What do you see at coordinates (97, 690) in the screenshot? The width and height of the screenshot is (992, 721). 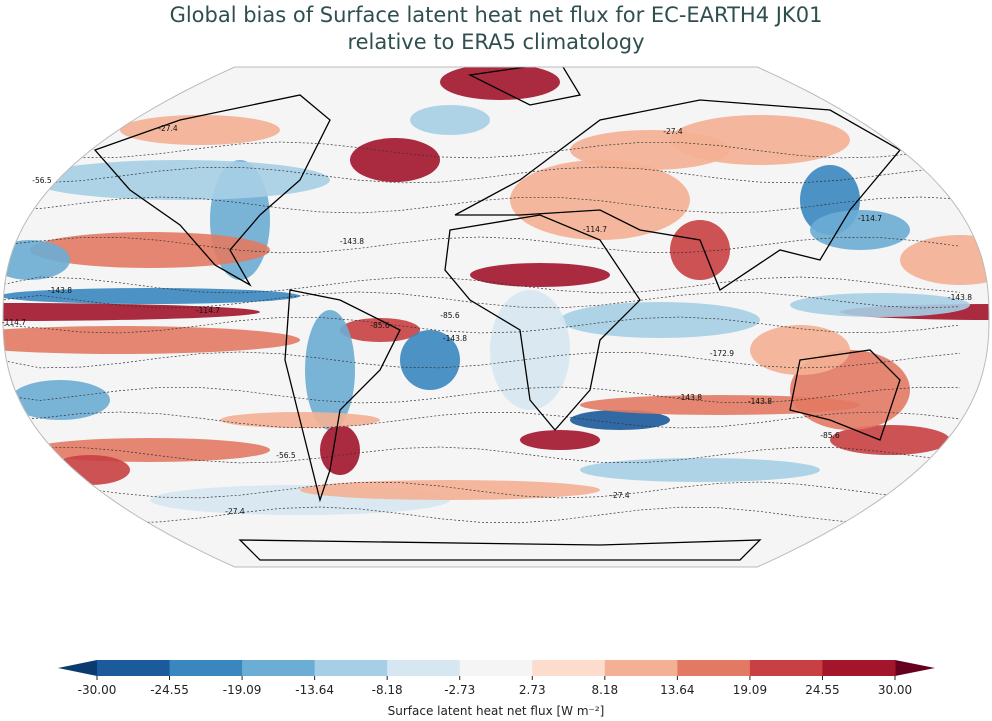 I see `colorbar-tick-label: -30.00` at bounding box center [97, 690].